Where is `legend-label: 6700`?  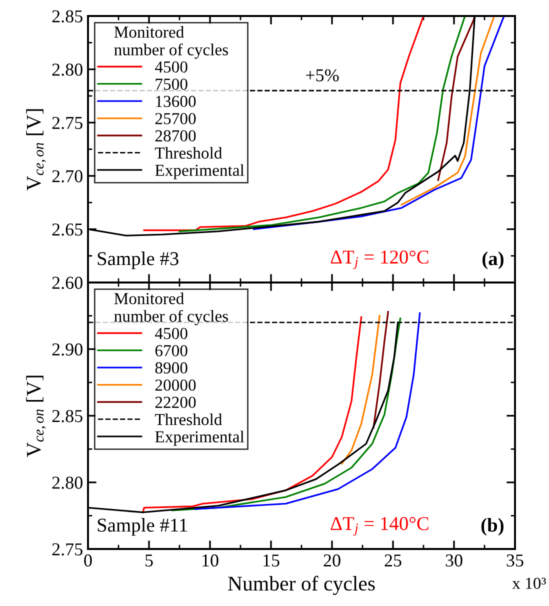 legend-label: 6700 is located at coordinates (171, 350).